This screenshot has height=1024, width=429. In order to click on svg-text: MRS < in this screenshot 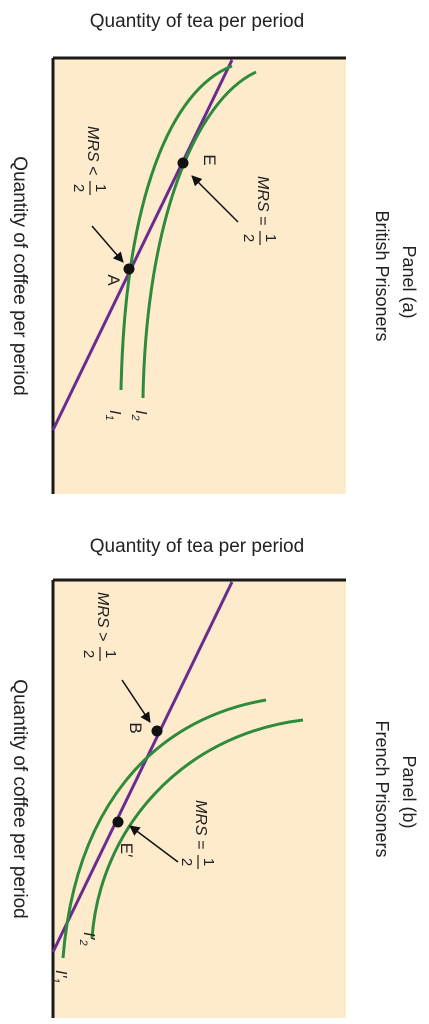, I will do `click(92, 150)`.